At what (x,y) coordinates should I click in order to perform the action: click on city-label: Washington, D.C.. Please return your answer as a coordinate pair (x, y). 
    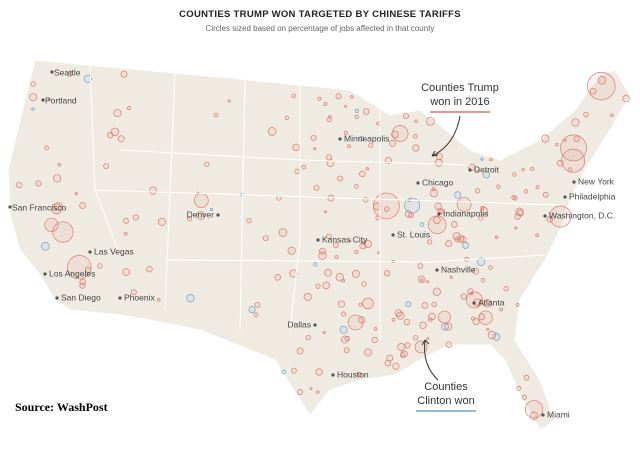
    Looking at the image, I should click on (582, 215).